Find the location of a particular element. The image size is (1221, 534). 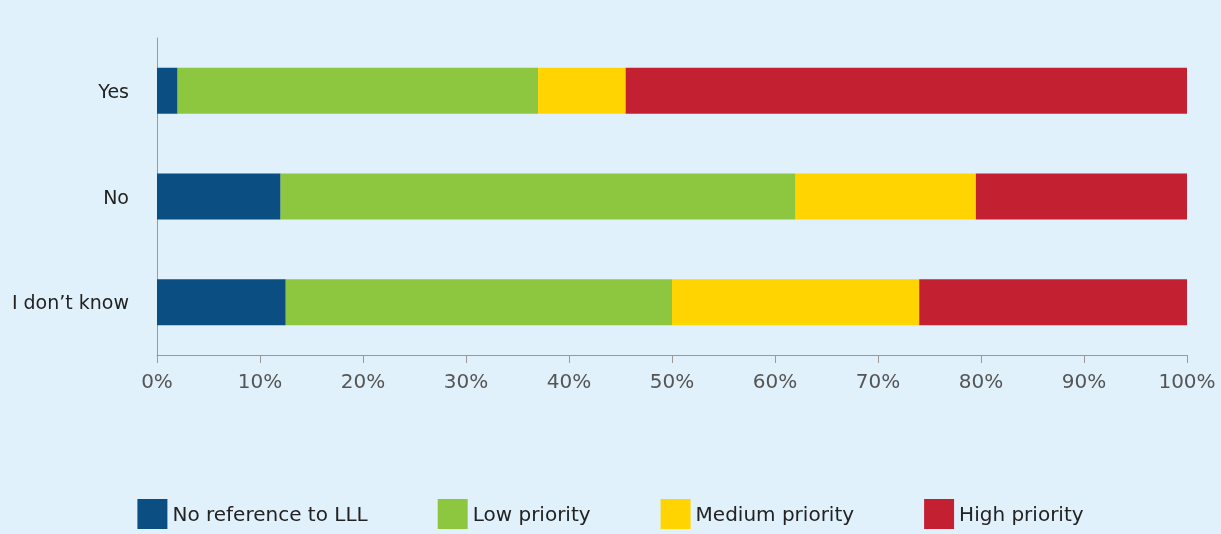

x-tick-label: 10% is located at coordinates (260, 381).